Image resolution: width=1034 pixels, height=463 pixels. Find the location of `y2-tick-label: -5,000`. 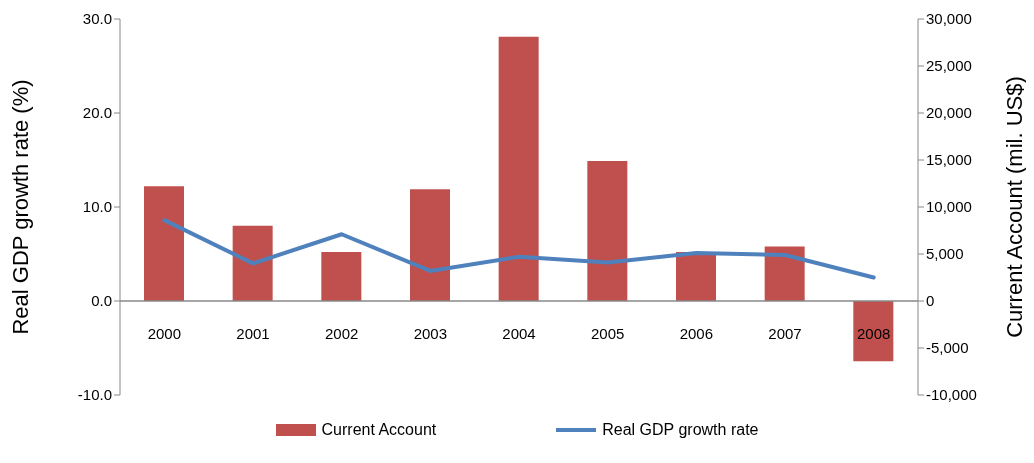

y2-tick-label: -5,000 is located at coordinates (947, 348).